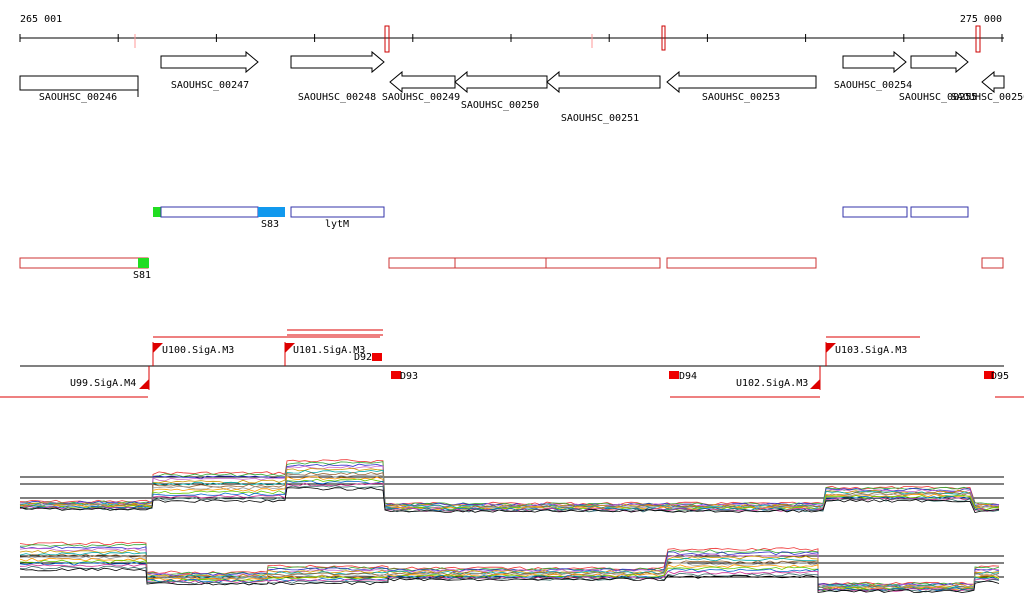 The image size is (1024, 611). I want to click on promoter-label: D93, so click(409, 376).